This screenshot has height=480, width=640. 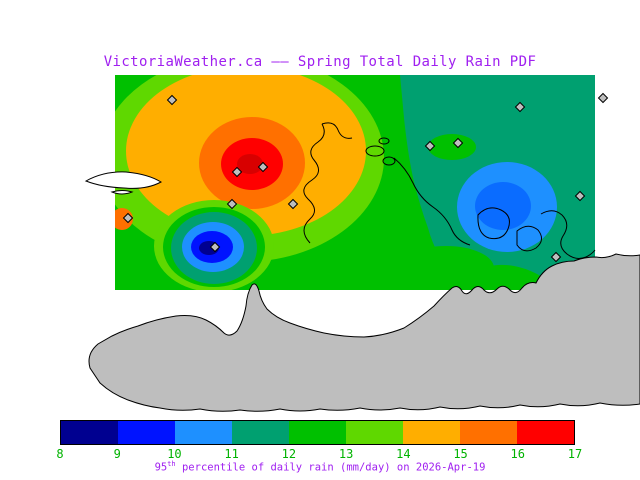 I want to click on colorbar-tick-15: 15, so click(x=460, y=454).